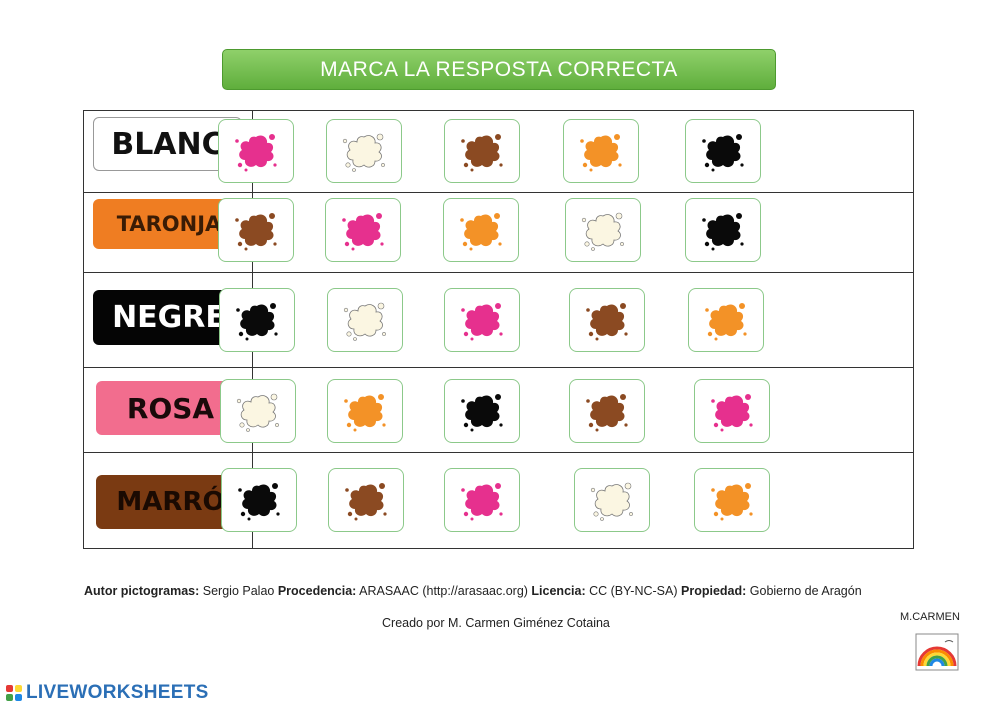 This screenshot has height=705, width=1000. Describe the element at coordinates (633, 591) in the screenshot. I see `credit-license-value: CC (BY-NC-SA)` at that location.